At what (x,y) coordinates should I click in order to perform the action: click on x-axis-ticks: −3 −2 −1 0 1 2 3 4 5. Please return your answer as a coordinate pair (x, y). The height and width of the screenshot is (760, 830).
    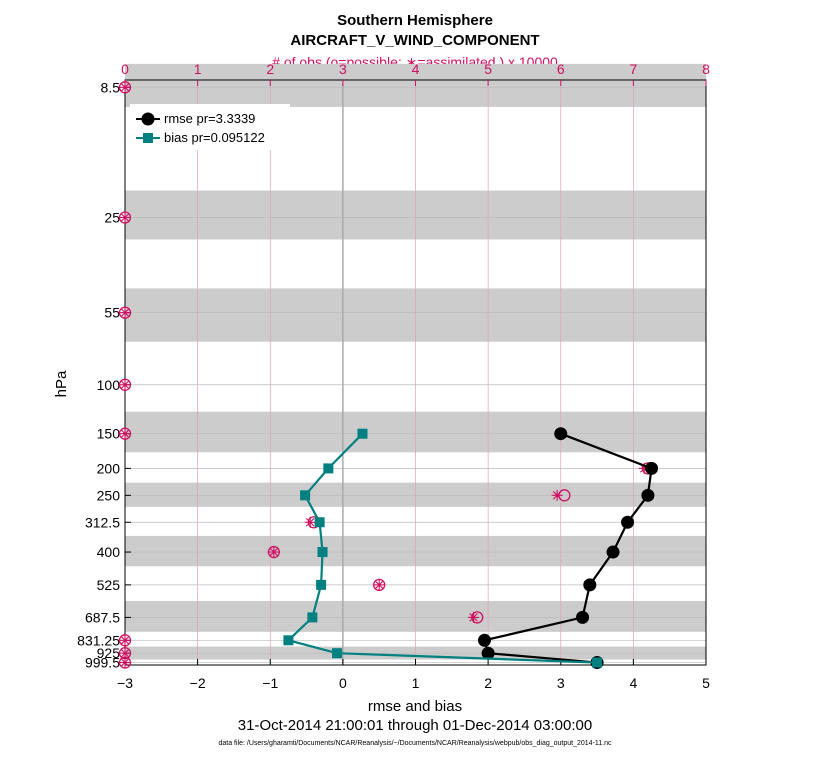
    Looking at the image, I should click on (413, 675).